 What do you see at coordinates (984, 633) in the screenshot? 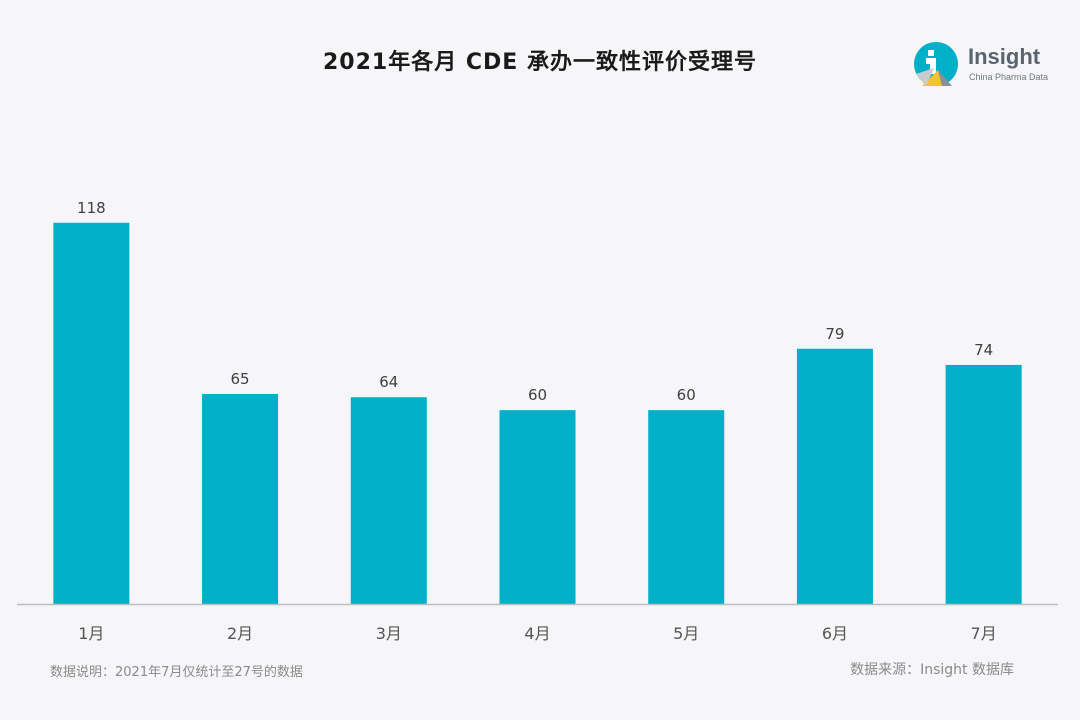
I see `x-tick-label: 7月` at bounding box center [984, 633].